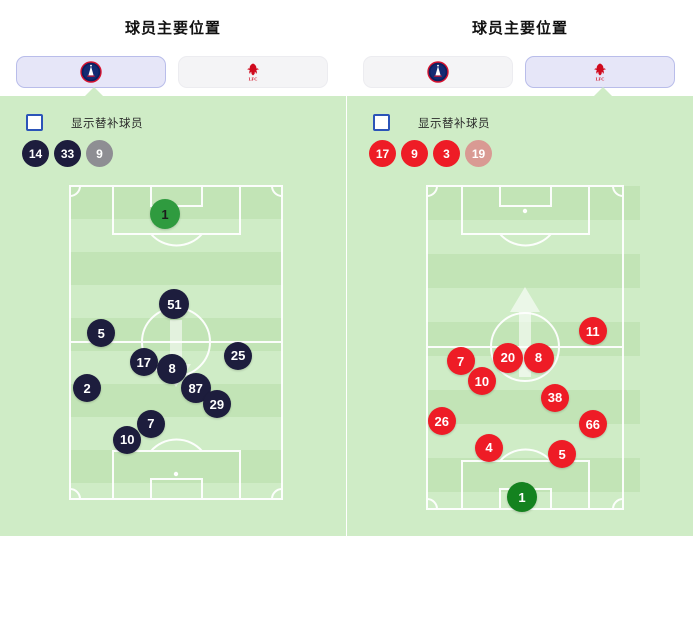 This screenshot has width=693, height=623. Describe the element at coordinates (172, 28) in the screenshot. I see `page-title-left: 球员主要位置` at that location.